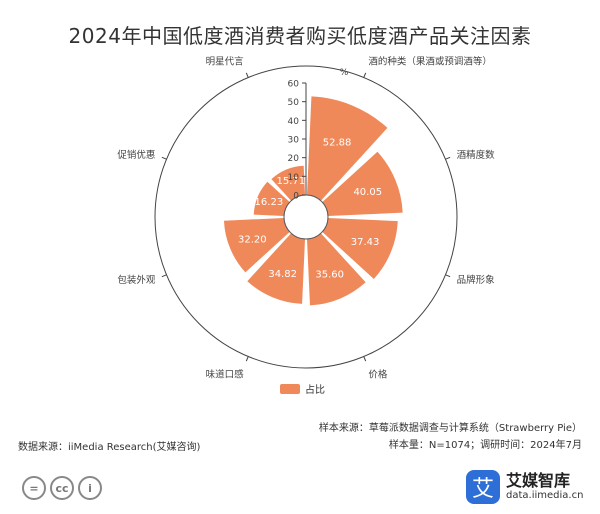 The image size is (600, 514). I want to click on brand-url: data.iimedia.cn, so click(545, 495).